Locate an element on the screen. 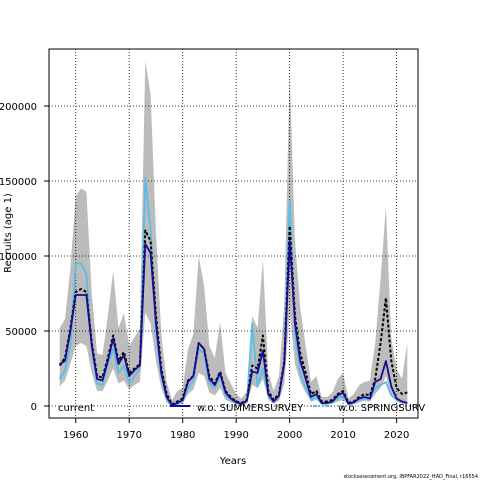  legend-label-current: current is located at coordinates (76, 408).